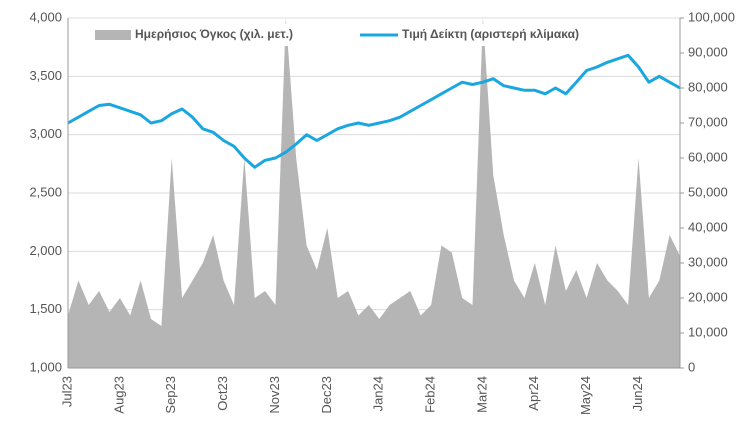 This screenshot has height=425, width=751. I want to click on x-tick-label: Mar24, so click(481, 394).